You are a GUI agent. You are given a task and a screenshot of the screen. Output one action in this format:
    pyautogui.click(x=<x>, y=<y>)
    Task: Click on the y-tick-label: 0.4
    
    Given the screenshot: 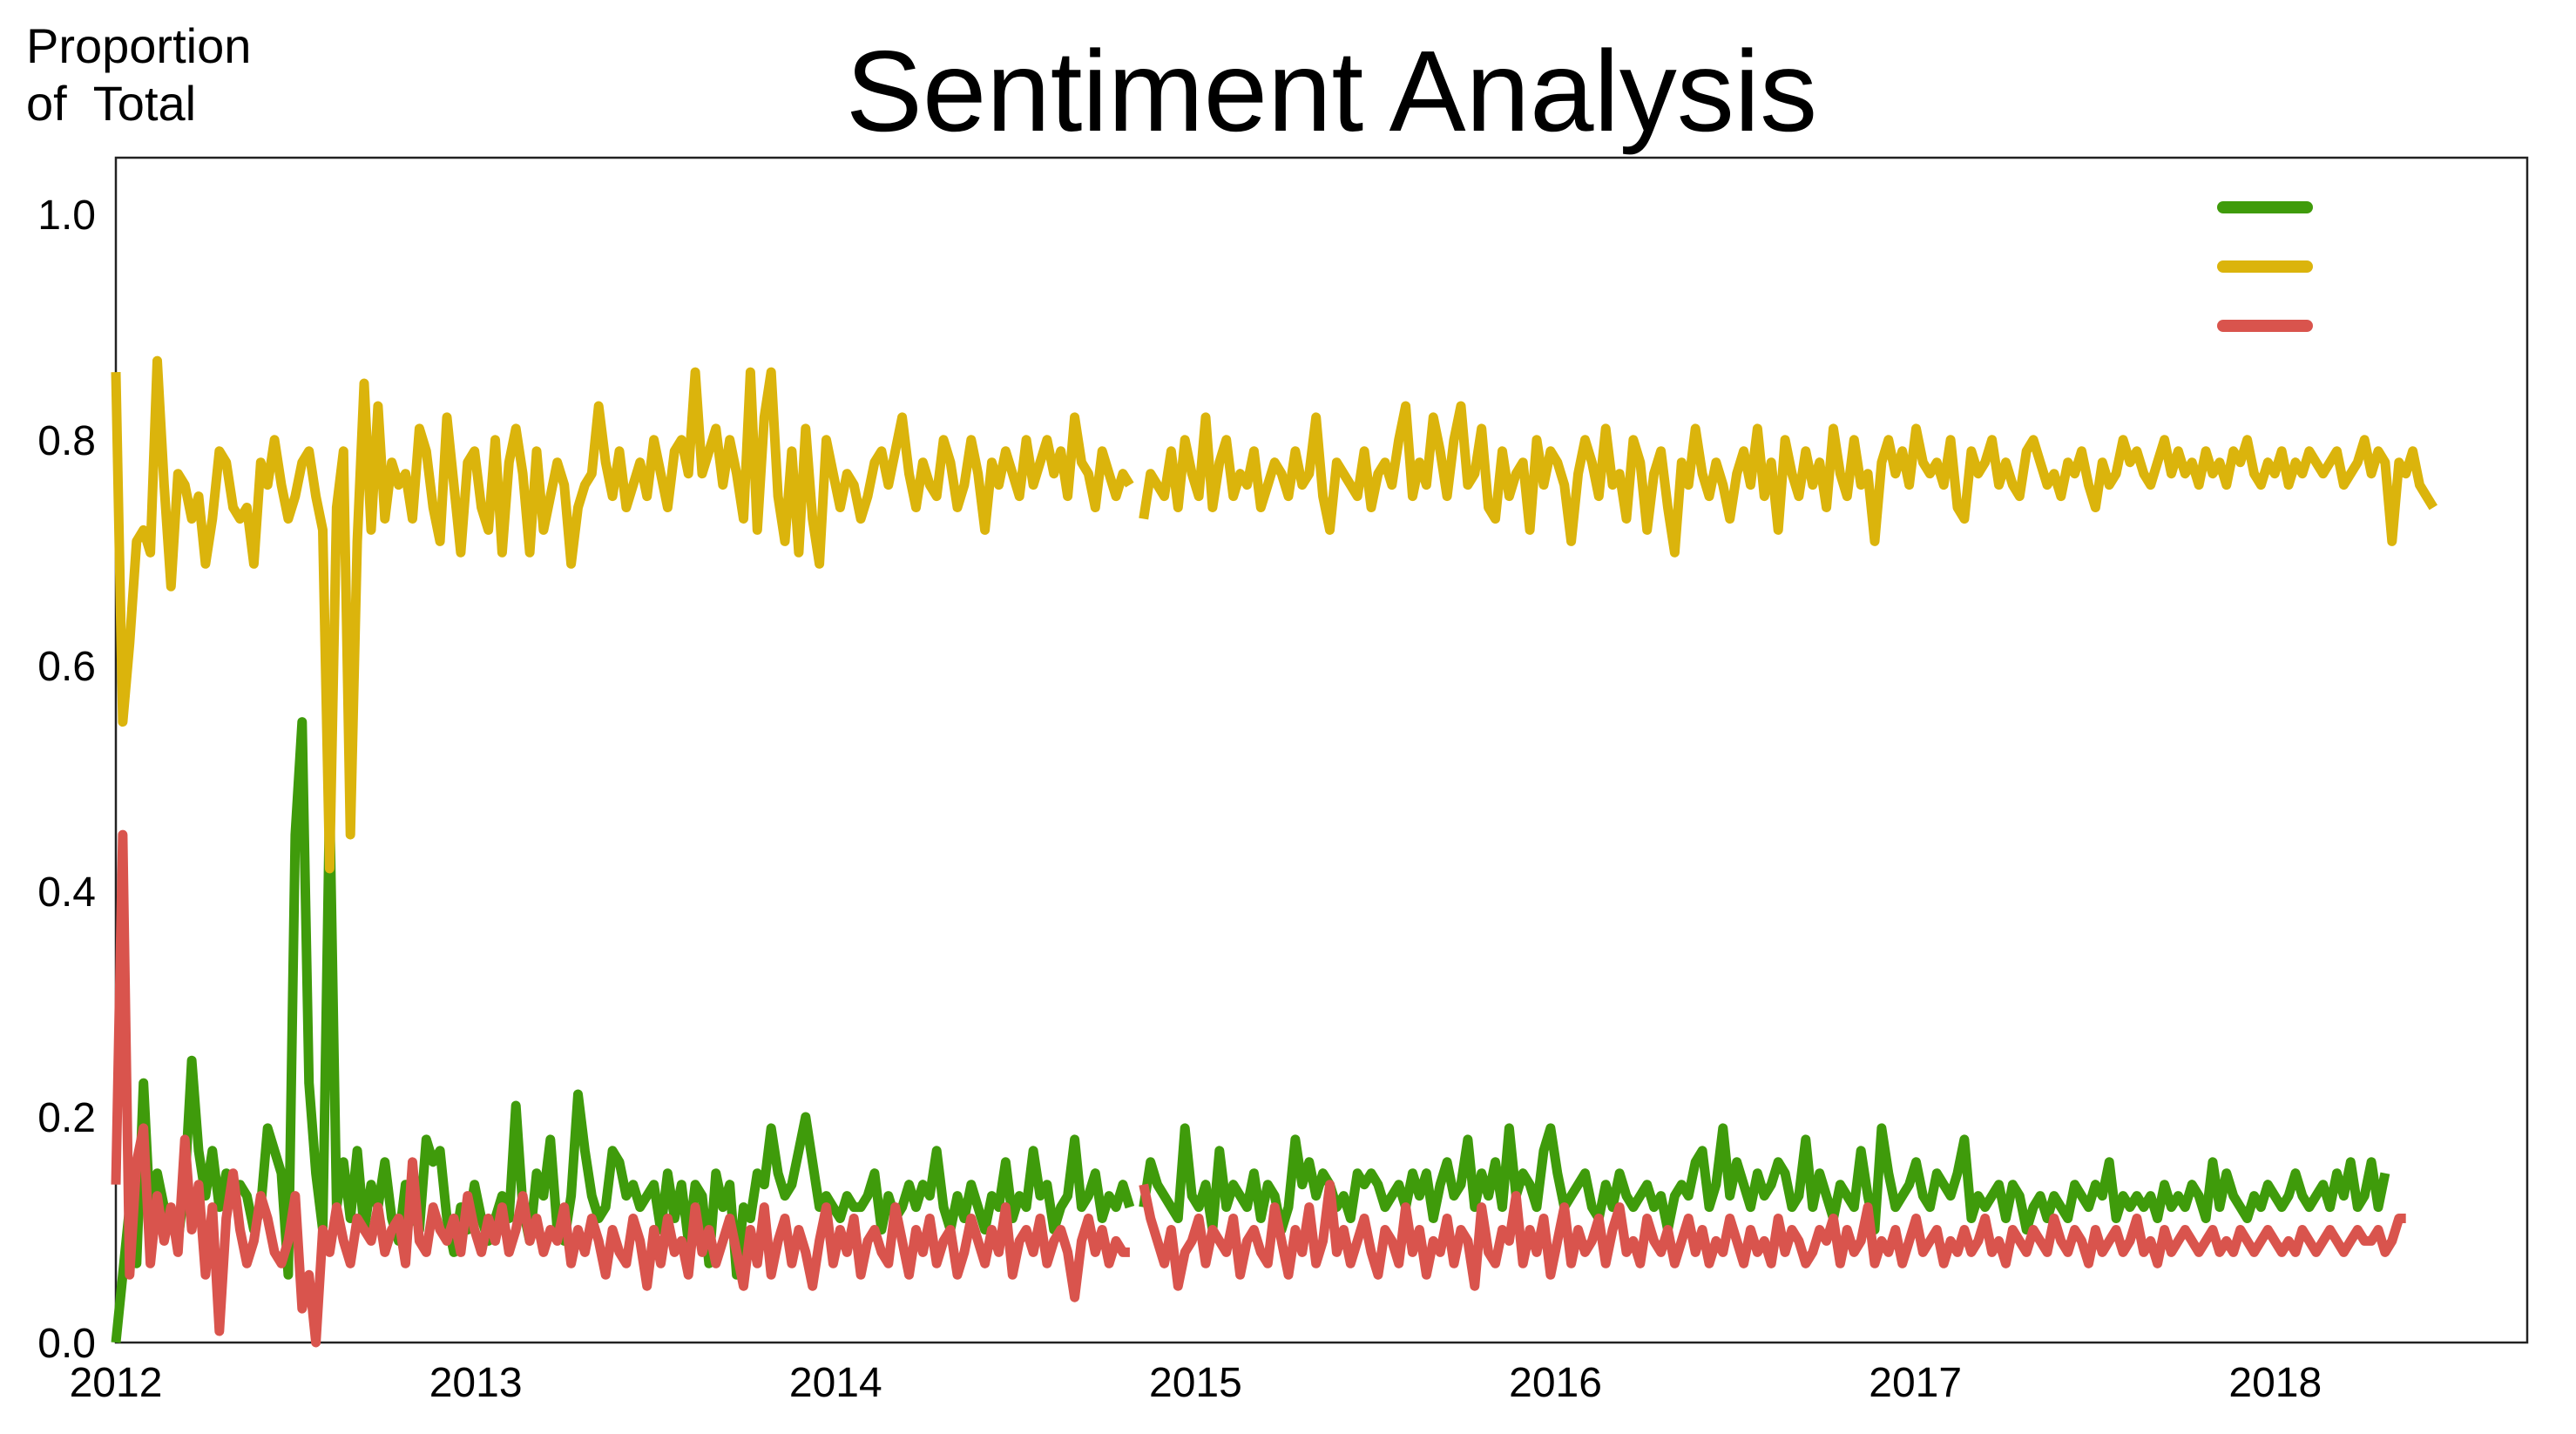 What is the action you would take?
    pyautogui.click(x=66, y=892)
    